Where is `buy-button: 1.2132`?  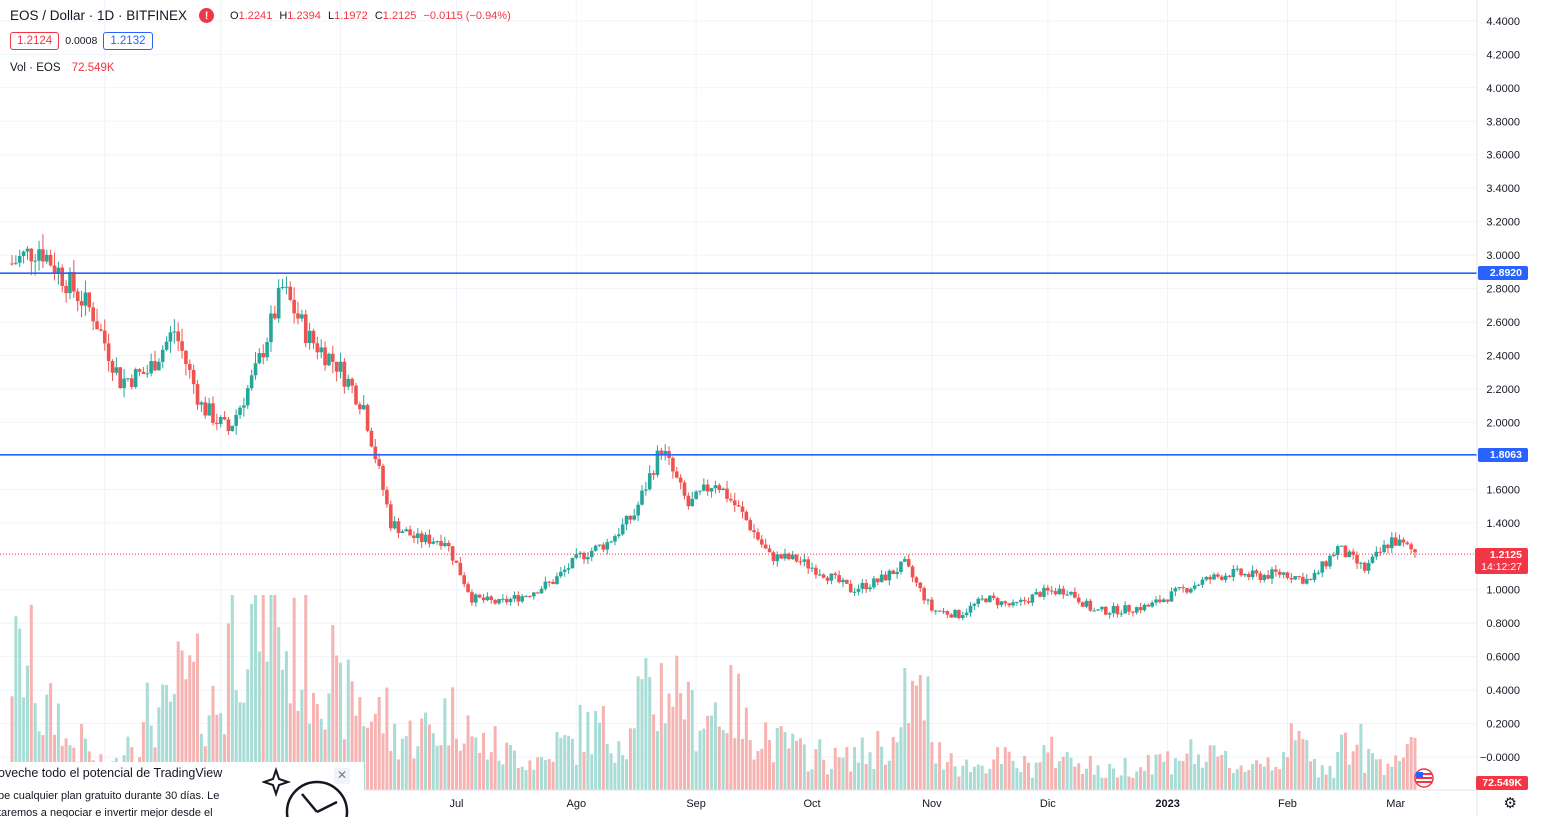 buy-button: 1.2132 is located at coordinates (128, 41).